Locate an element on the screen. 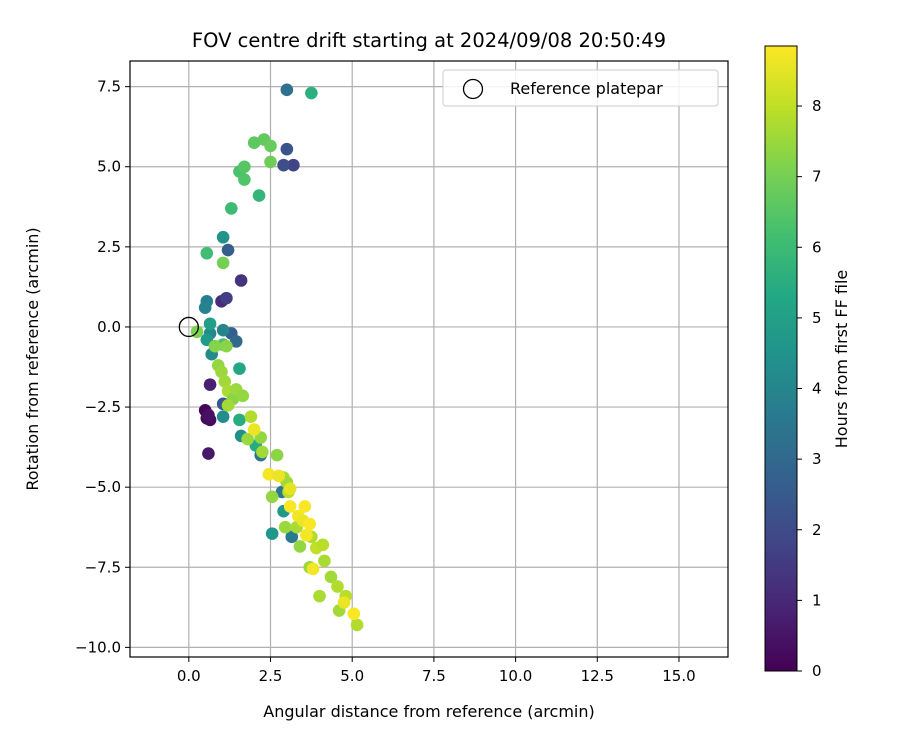  colorbar-tick-label: 1 is located at coordinates (817, 600).